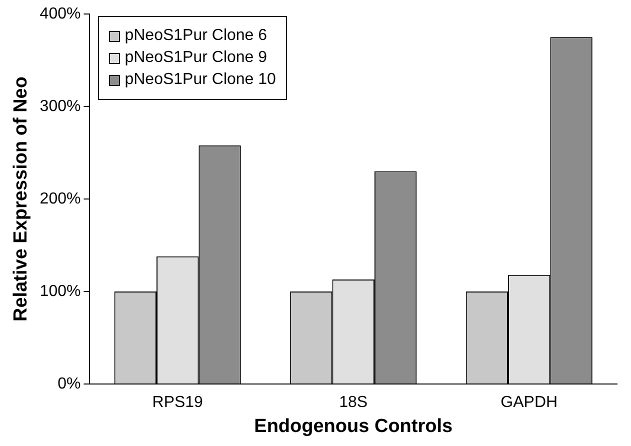 This screenshot has width=631, height=446. Describe the element at coordinates (196, 58) in the screenshot. I see `legend-label: pNeoS1Pur Clone 9` at that location.